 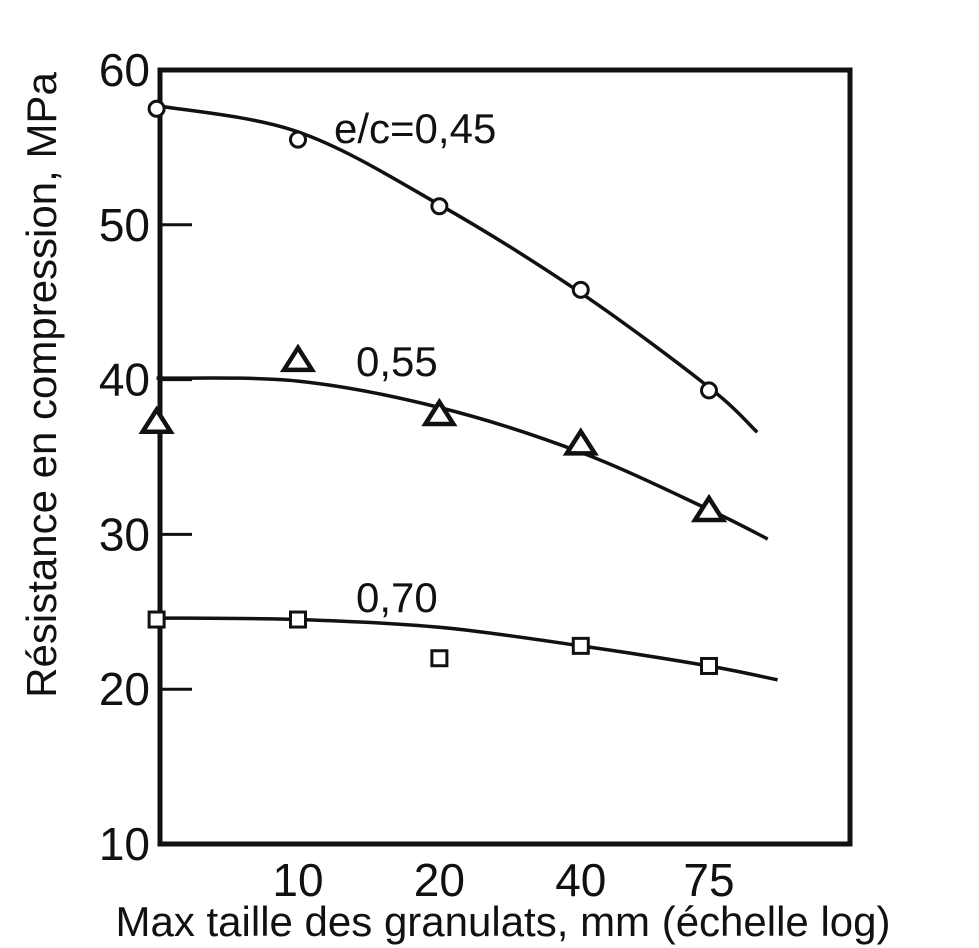 I want to click on y-tick-label: 50, so click(x=124, y=225).